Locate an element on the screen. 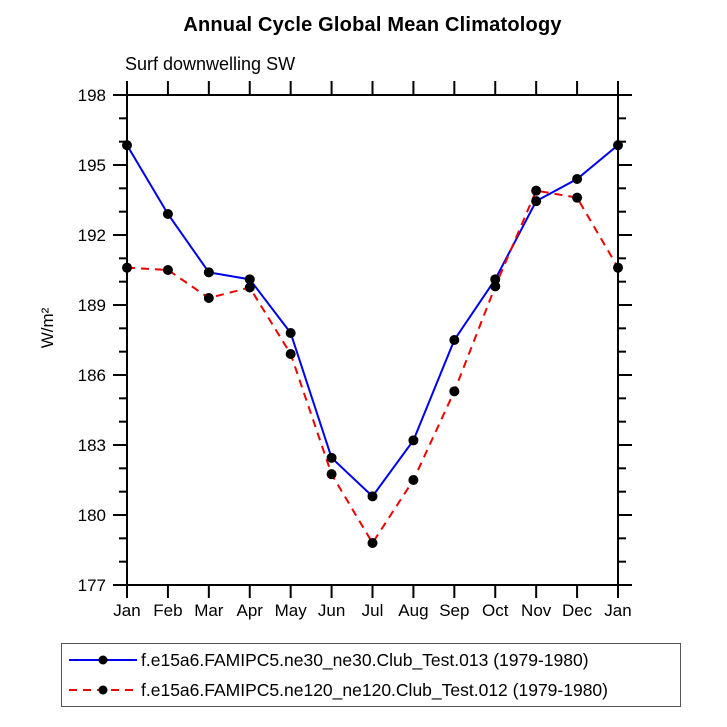 Image resolution: width=727 pixels, height=727 pixels. x-tick-label: Aug is located at coordinates (413, 610).